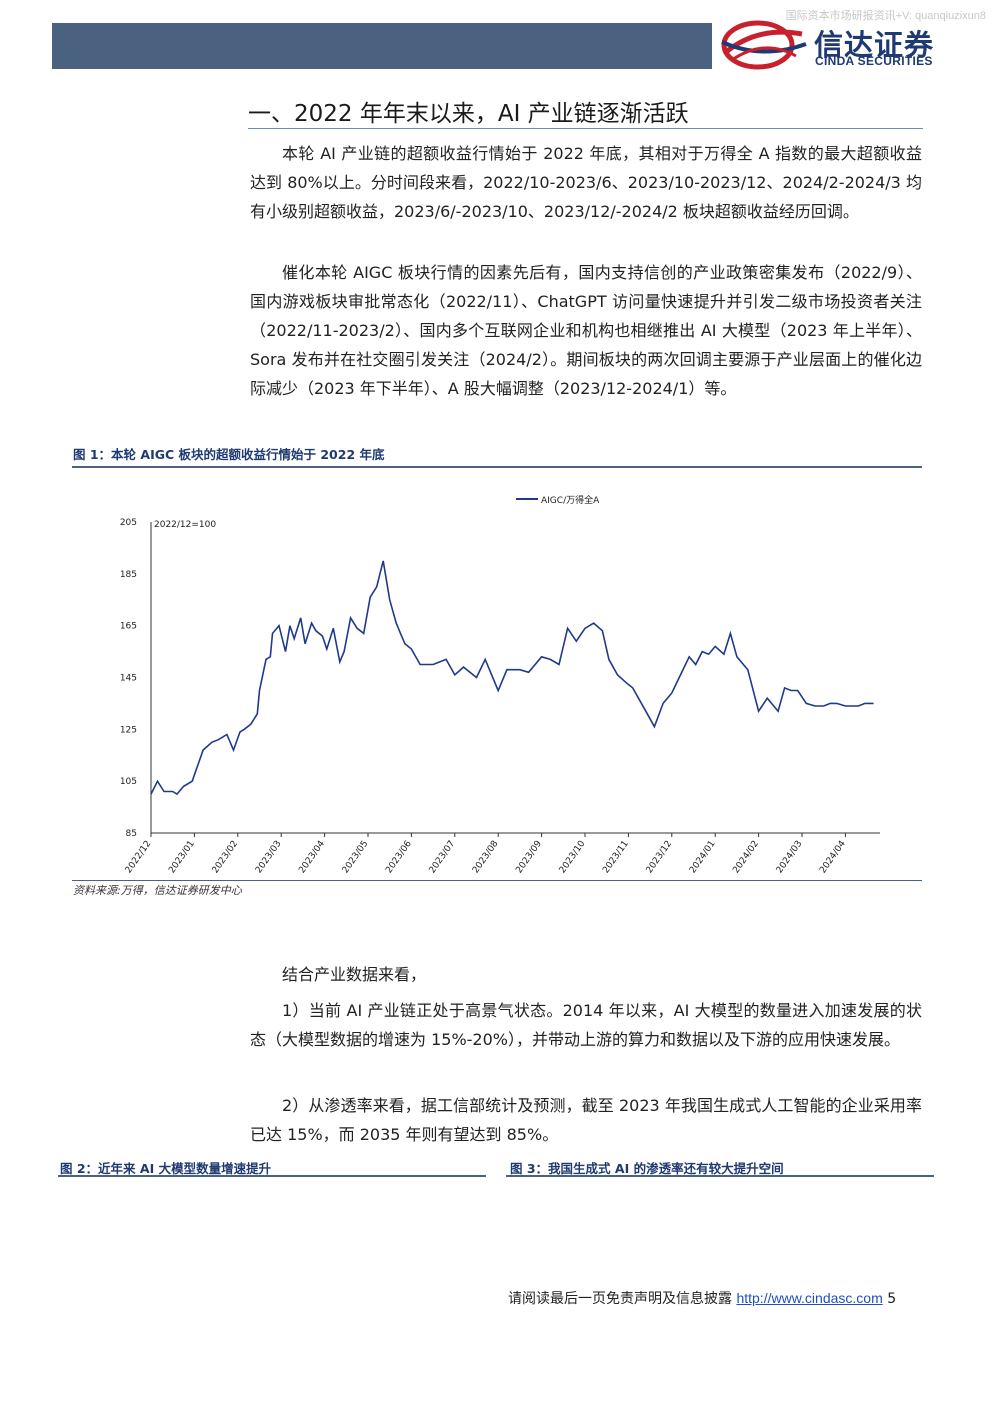  I want to click on y-tick-label: 165, so click(128, 627).